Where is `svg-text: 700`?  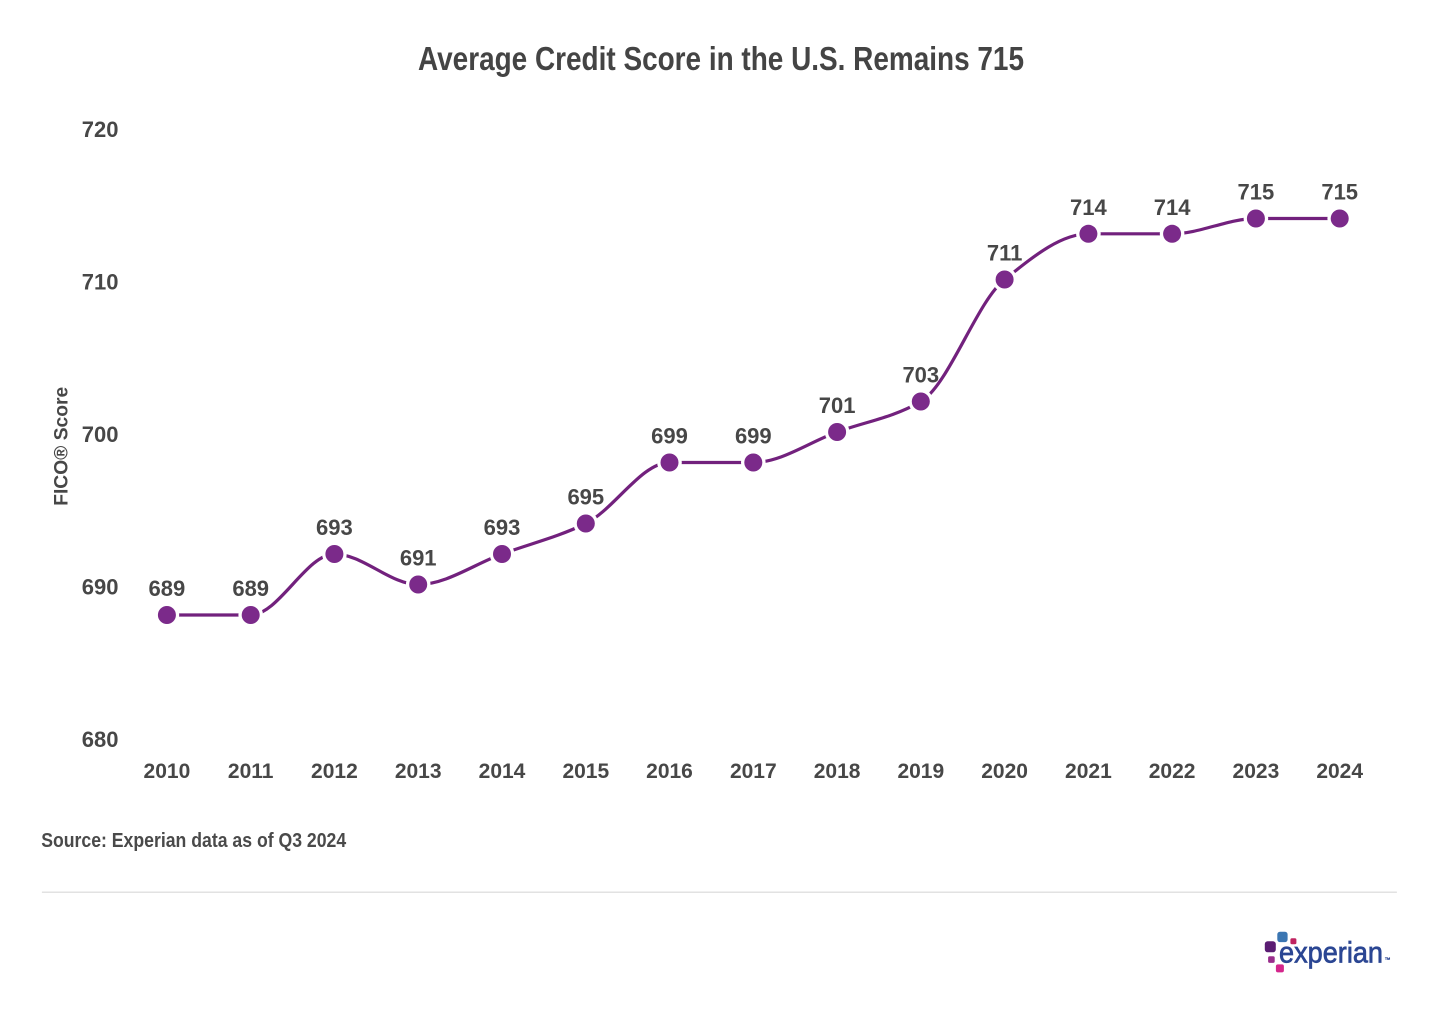
svg-text: 700 is located at coordinates (100, 434).